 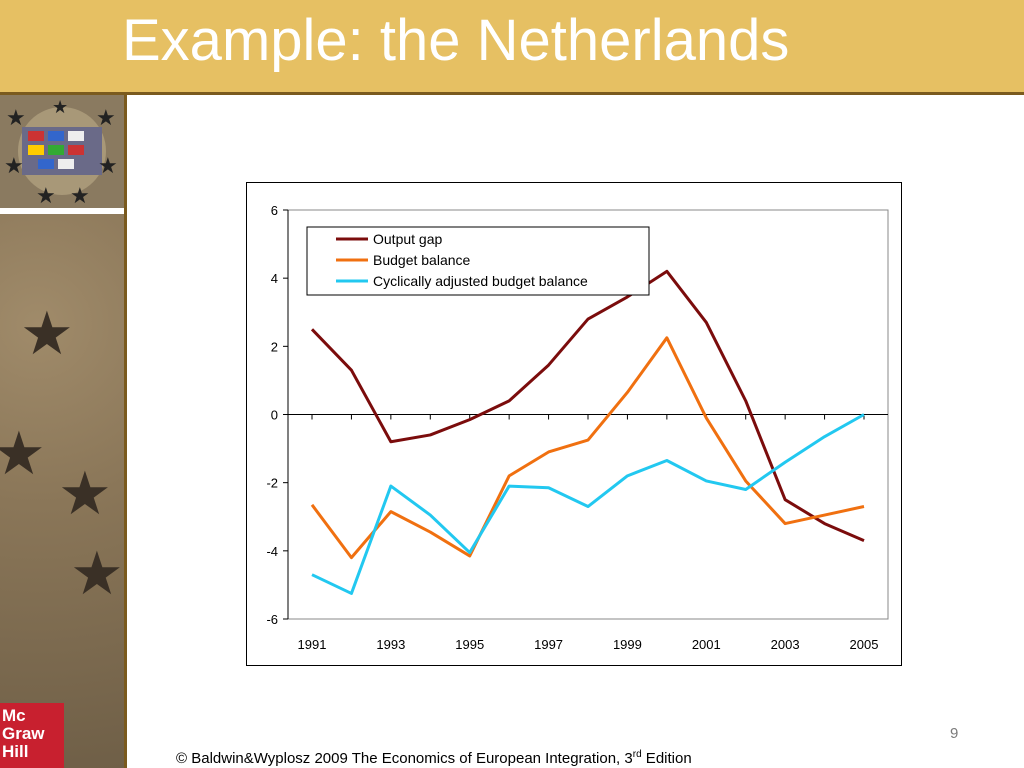 What do you see at coordinates (274, 210) in the screenshot?
I see `y-tick-label: 6` at bounding box center [274, 210].